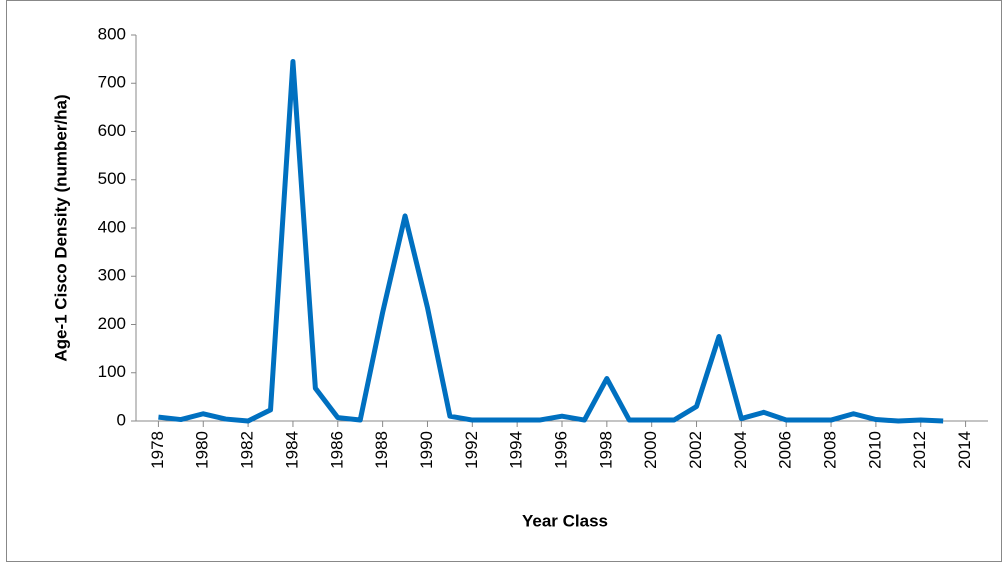  Describe the element at coordinates (112, 130) in the screenshot. I see `y-tick-label: 600` at that location.